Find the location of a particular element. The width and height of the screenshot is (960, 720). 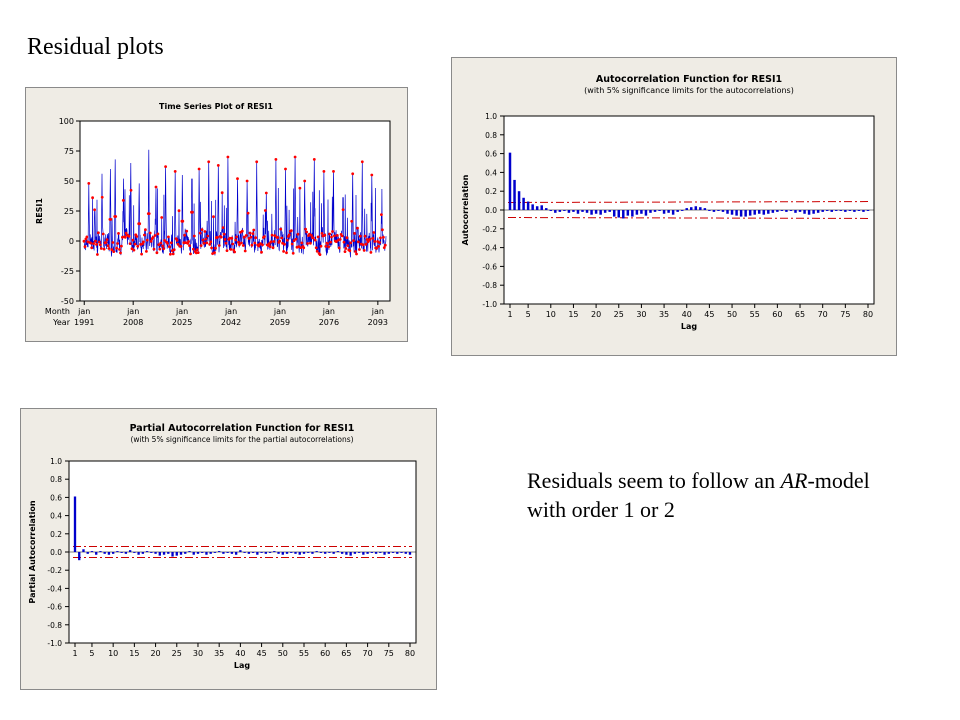

x-tick-label: 45 is located at coordinates (709, 314).